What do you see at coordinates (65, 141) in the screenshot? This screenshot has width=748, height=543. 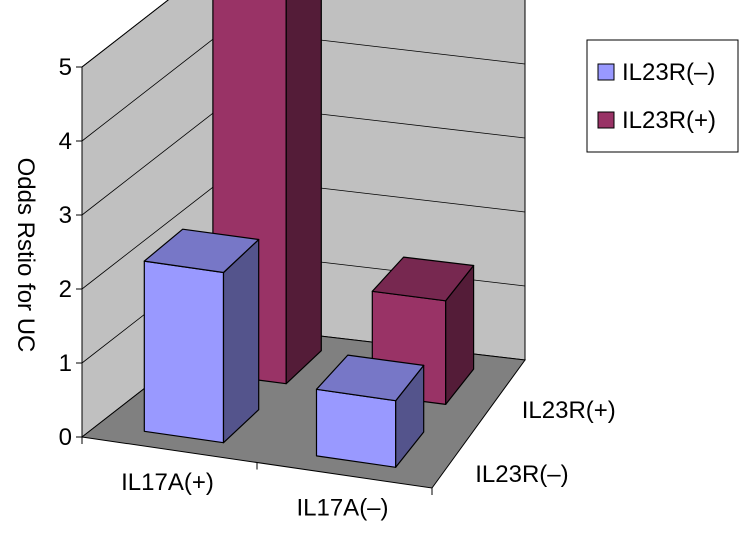 I see `y-tick-label: 4` at bounding box center [65, 141].